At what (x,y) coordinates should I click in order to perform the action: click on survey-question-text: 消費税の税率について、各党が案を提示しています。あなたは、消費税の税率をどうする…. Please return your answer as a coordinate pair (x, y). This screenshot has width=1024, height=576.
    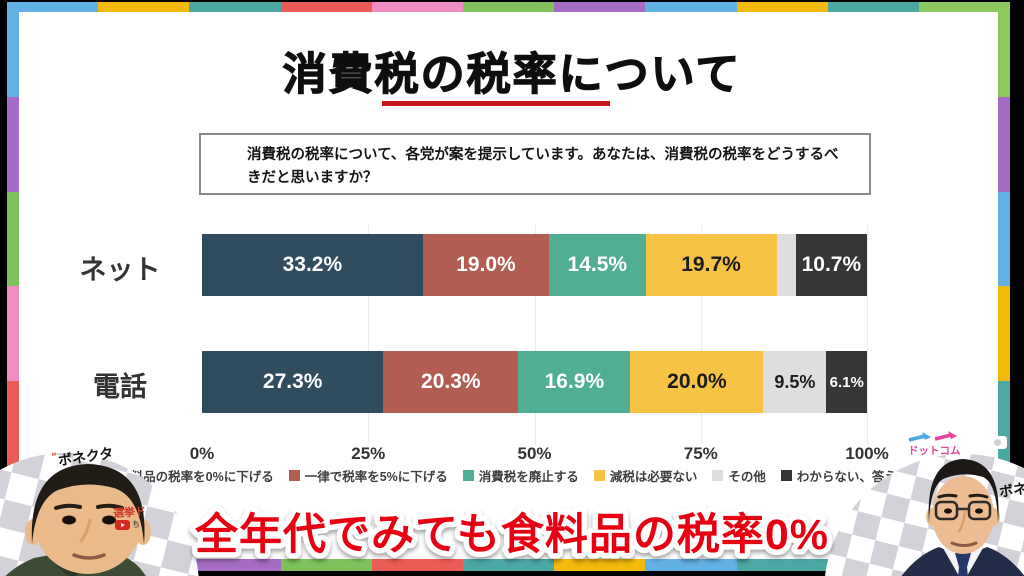
    Looking at the image, I should click on (543, 167).